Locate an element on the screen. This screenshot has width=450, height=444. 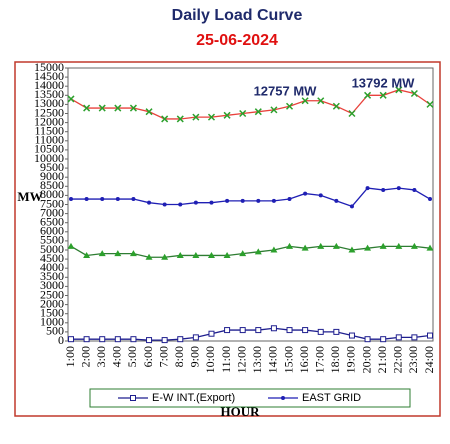
y-tick-label: 3000 is located at coordinates (52, 285).